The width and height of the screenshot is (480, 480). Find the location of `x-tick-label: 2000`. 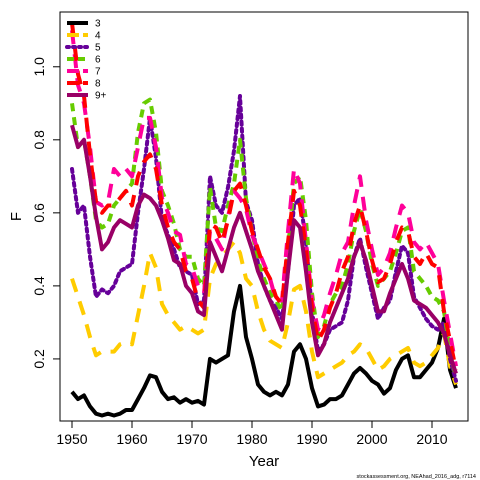

x-tick-label: 2000 is located at coordinates (371, 439).